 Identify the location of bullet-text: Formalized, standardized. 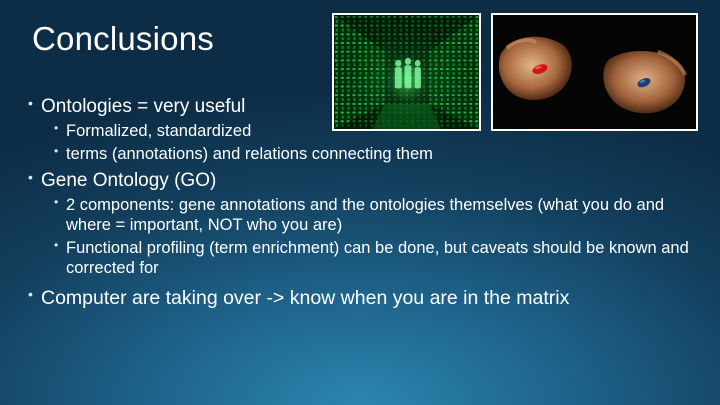
(159, 130).